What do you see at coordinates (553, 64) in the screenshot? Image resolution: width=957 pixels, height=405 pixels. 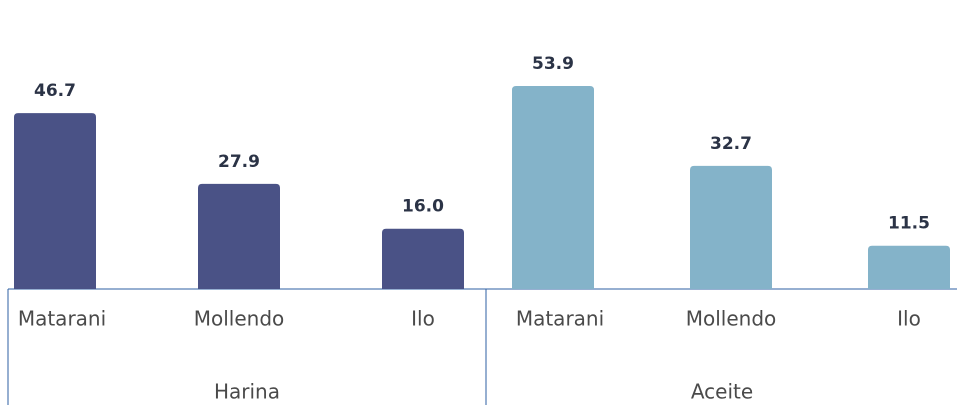 I see `value-label: 53.9` at bounding box center [553, 64].